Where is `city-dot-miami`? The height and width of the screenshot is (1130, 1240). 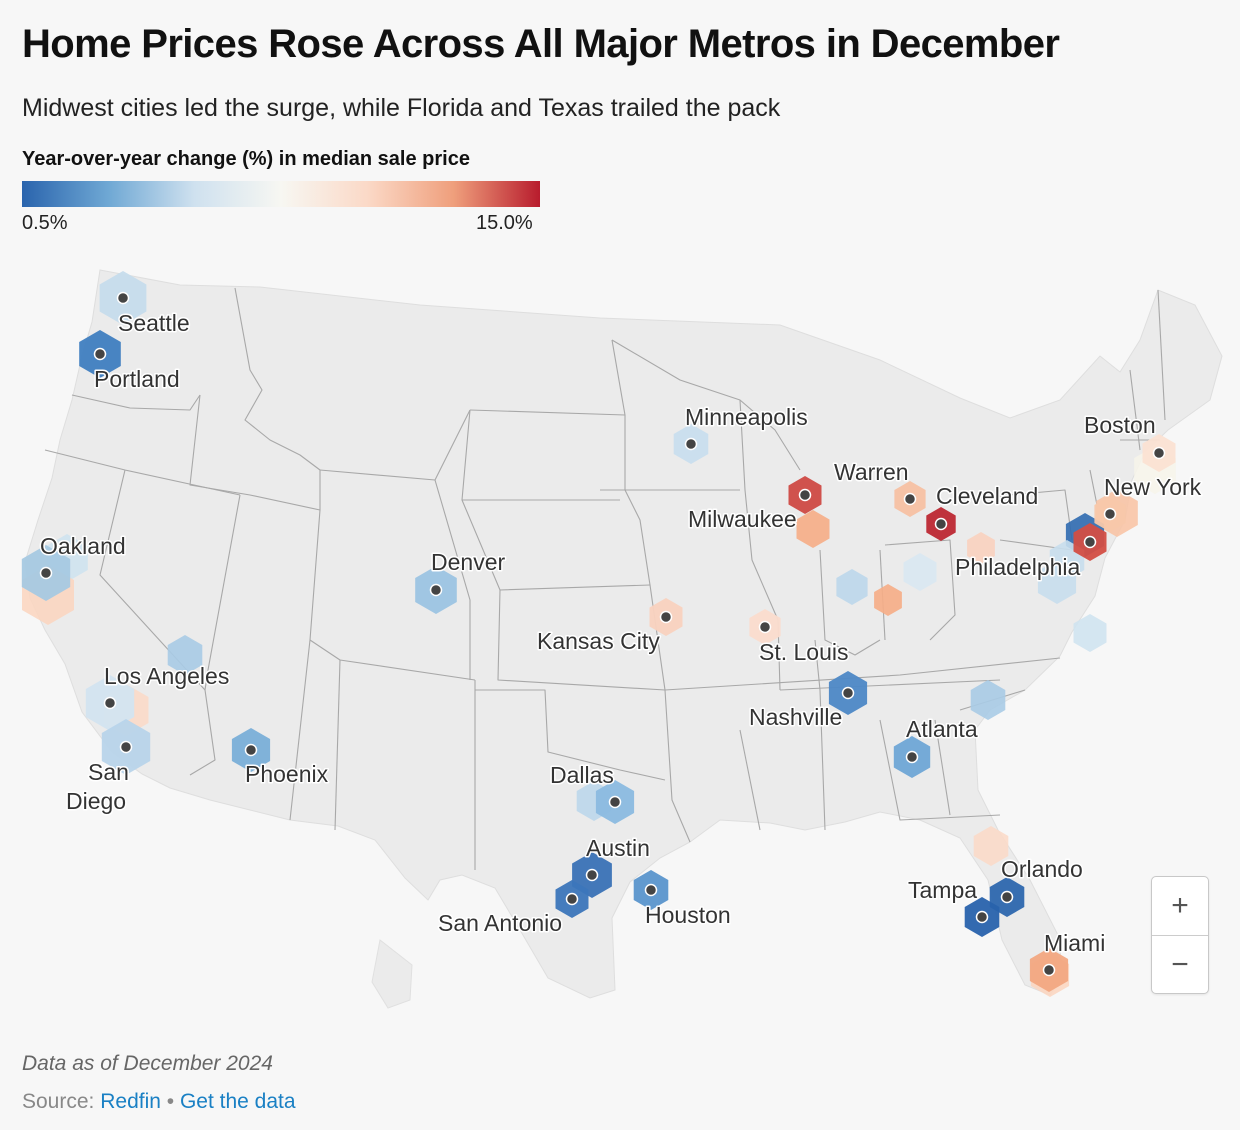 city-dot-miami is located at coordinates (1049, 970).